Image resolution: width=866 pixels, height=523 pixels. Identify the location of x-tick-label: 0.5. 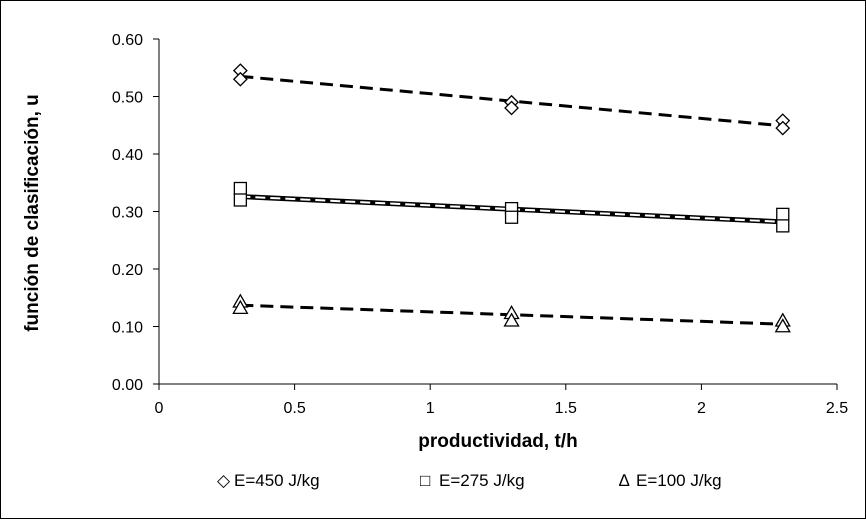
(294, 408).